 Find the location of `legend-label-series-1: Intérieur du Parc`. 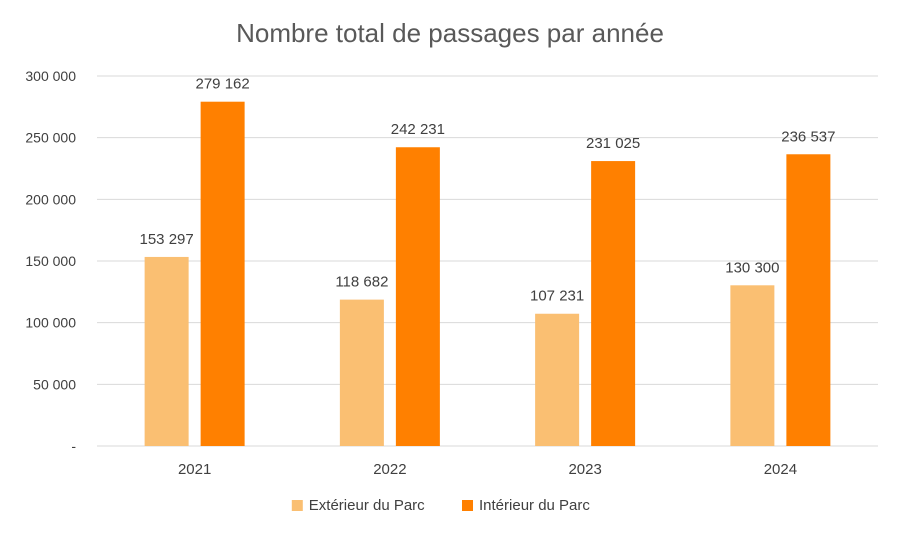

legend-label-series-1: Intérieur du Parc is located at coordinates (534, 505).